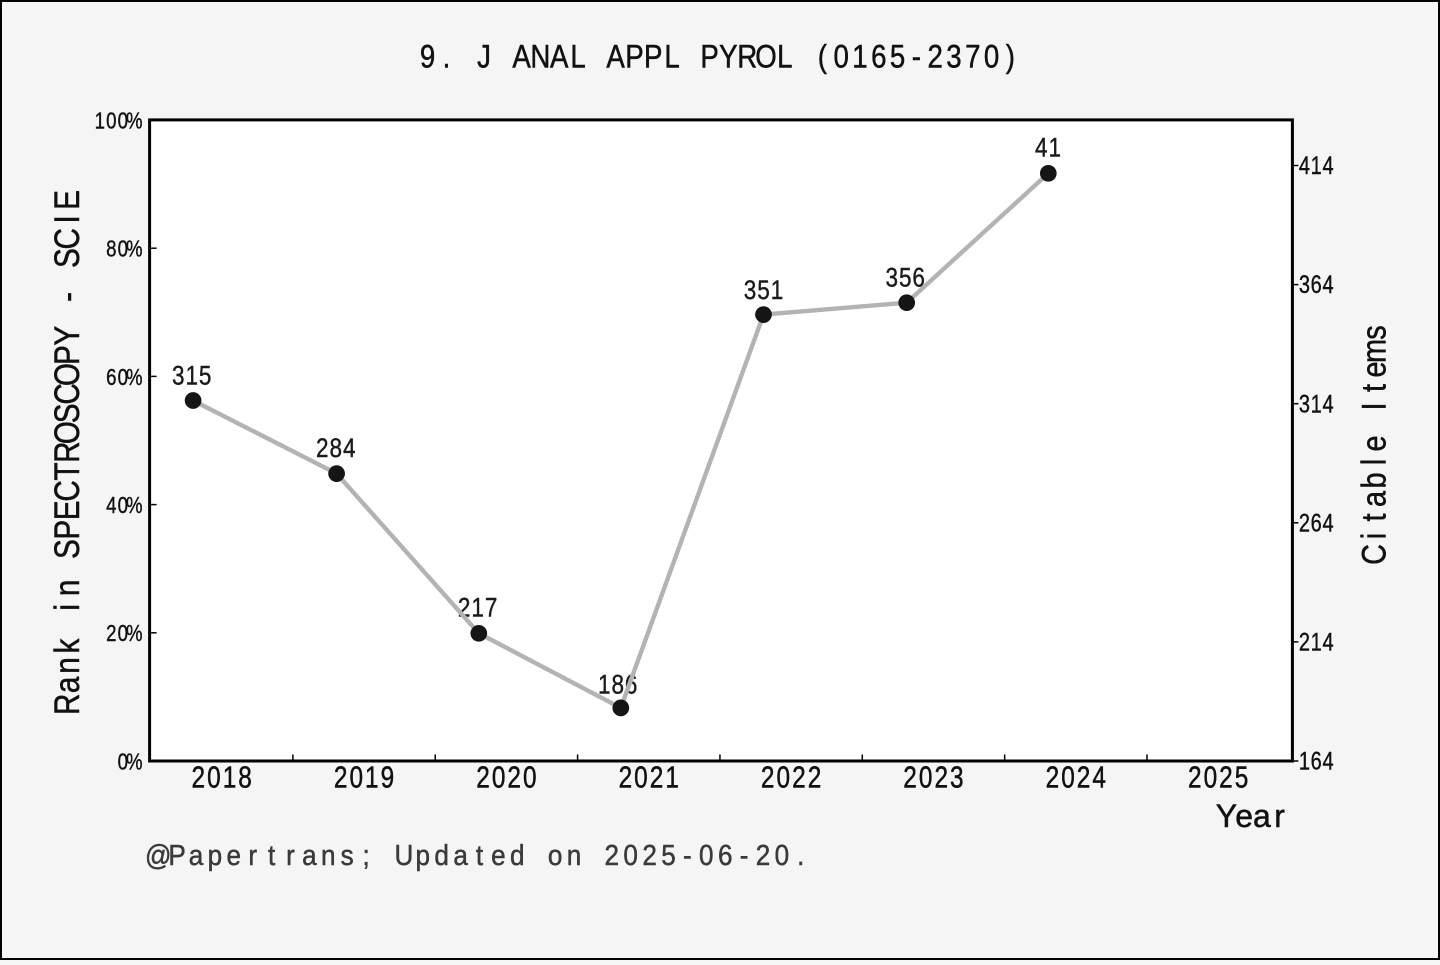 The height and width of the screenshot is (965, 1440). I want to click on svg-text:9. J ANAL APPL PYROL (0165-237: 9. J ANAL APPL PYROL (0165-2370), so click(717, 57).